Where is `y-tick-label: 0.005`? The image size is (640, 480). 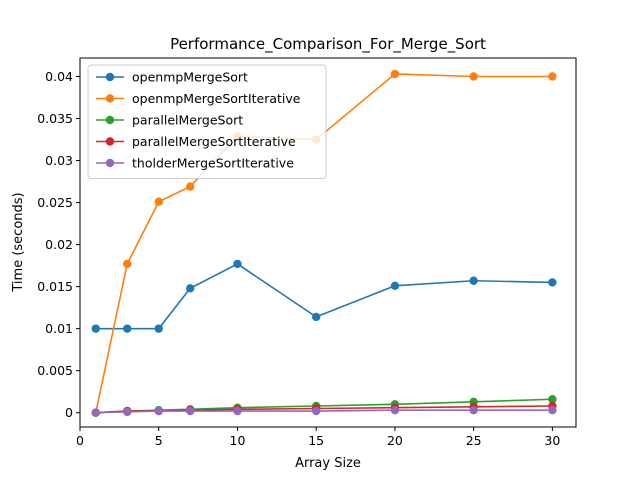
y-tick-label: 0.005 is located at coordinates (55, 370).